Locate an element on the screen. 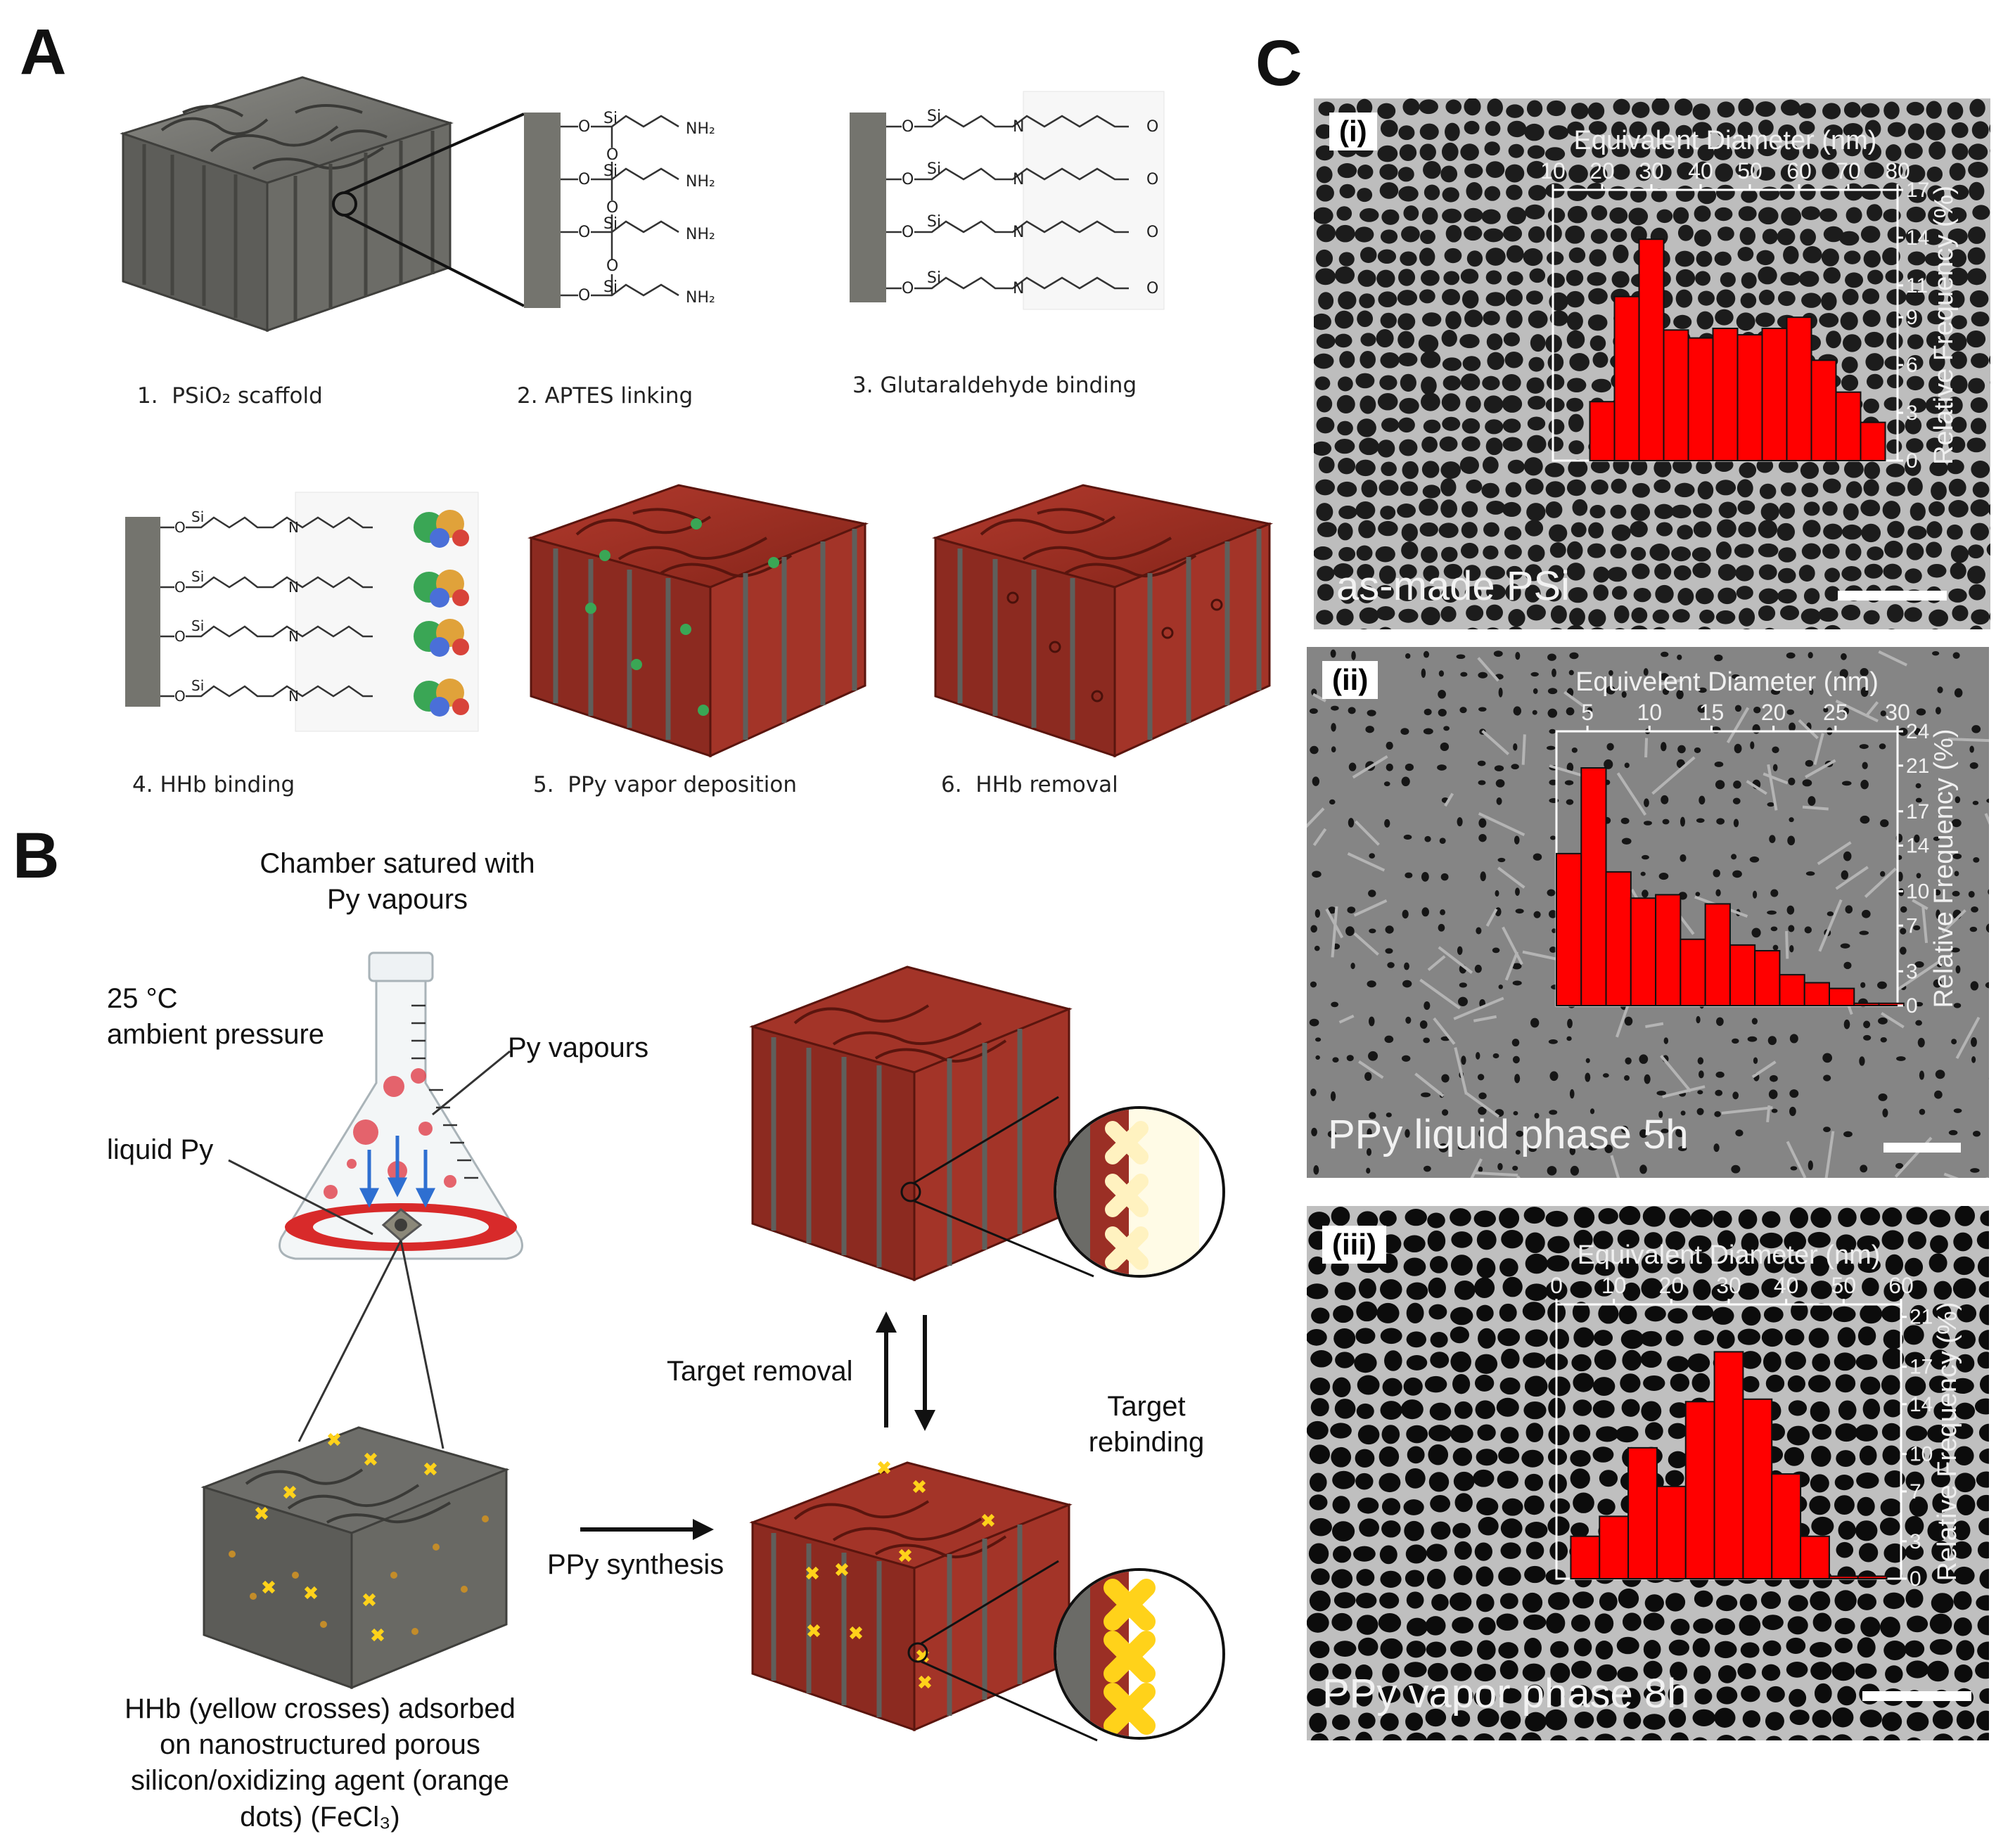  y-tick-label: 10 is located at coordinates (1917, 892).